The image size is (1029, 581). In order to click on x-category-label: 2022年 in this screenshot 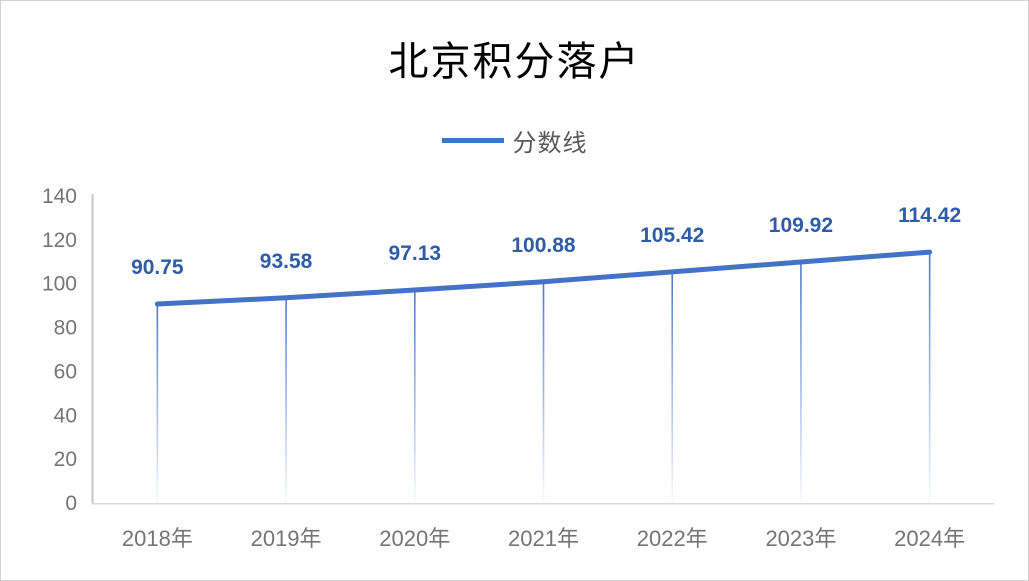, I will do `click(672, 538)`.